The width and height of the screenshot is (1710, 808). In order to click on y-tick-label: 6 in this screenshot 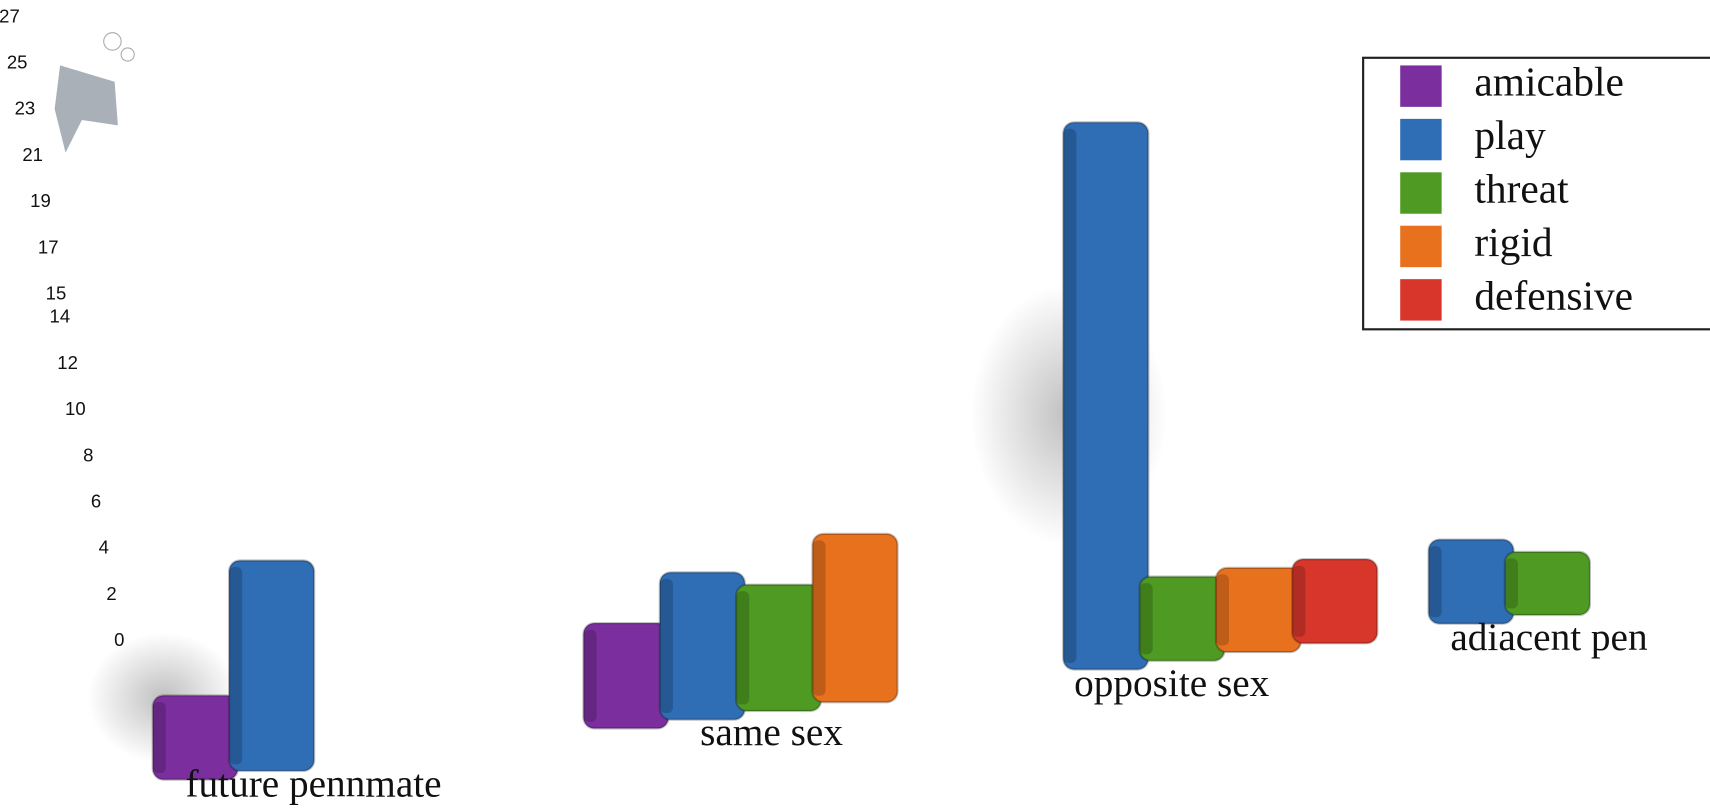, I will do `click(96, 500)`.